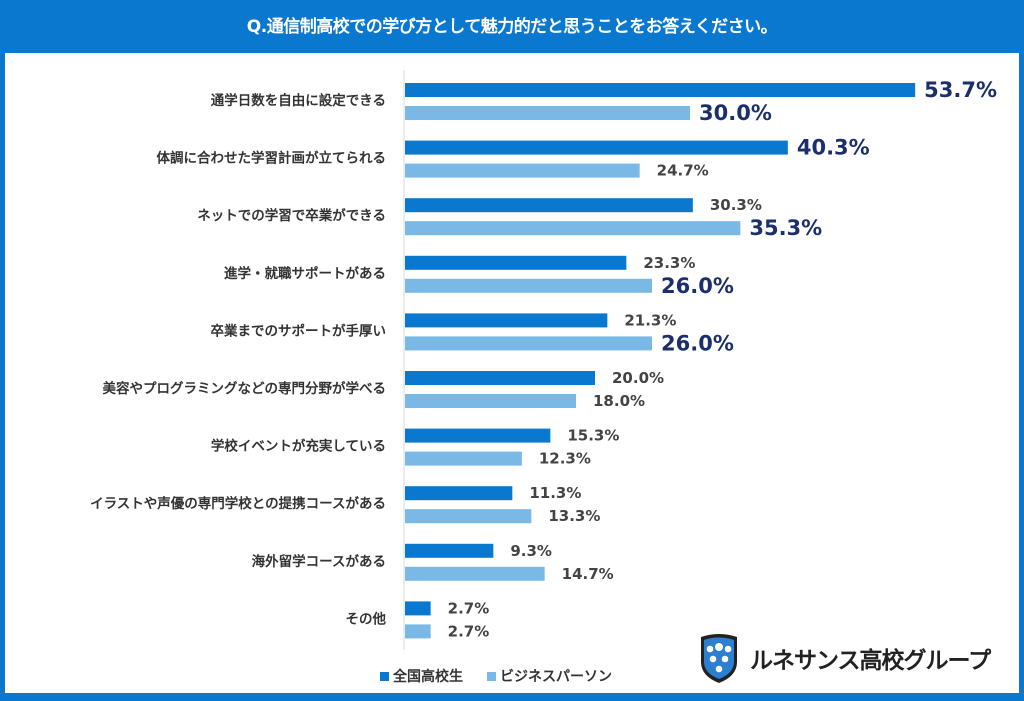  Describe the element at coordinates (735, 113) in the screenshot. I see `data-label: 30.0%` at that location.